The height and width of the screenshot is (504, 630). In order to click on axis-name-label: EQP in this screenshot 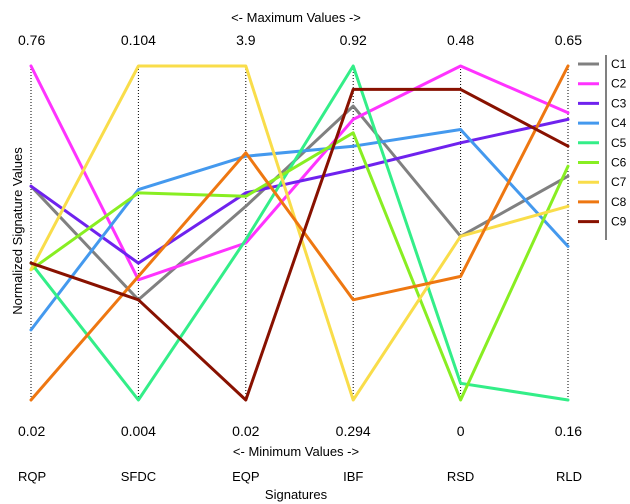, I will do `click(245, 476)`.